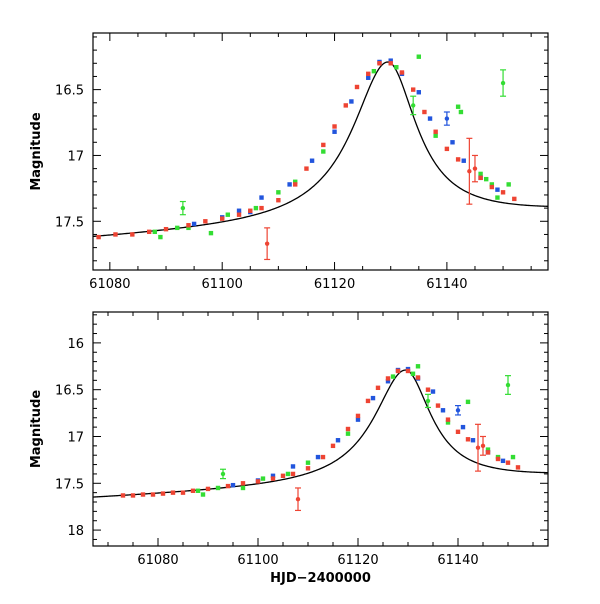  I want to click on y-tick-label: 16.5, so click(69, 391).